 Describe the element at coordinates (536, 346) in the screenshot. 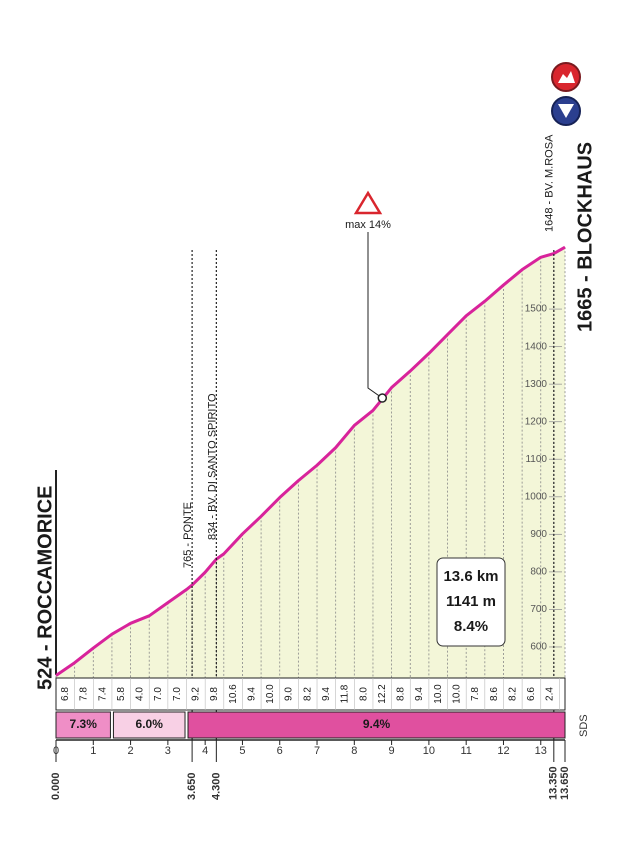

I see `y-tick-label: 1400` at that location.